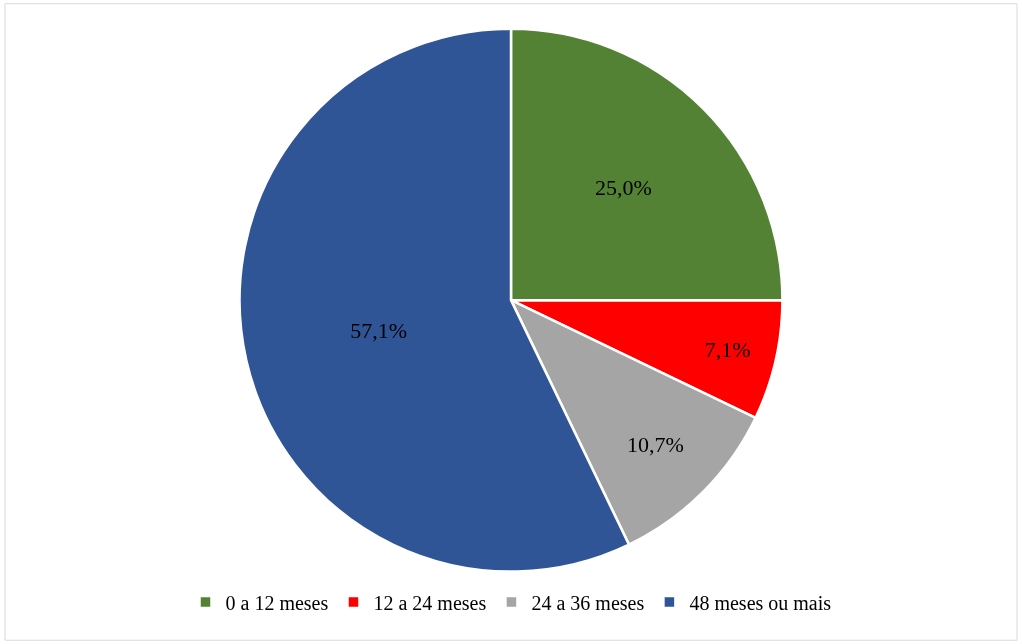 The image size is (1022, 644). I want to click on legend-label: 12 a 24 meses, so click(430, 602).